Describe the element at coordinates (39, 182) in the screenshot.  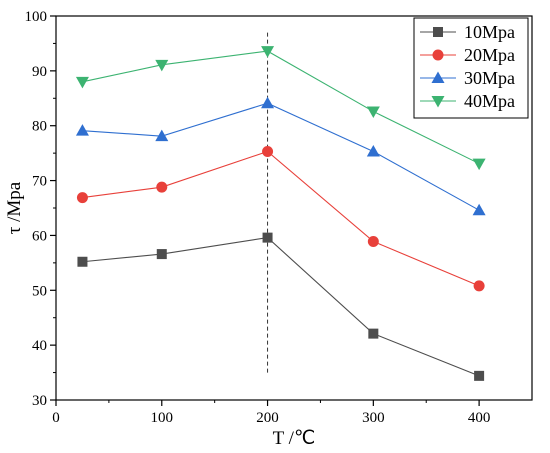
I see `y-tick-label: 70` at that location.